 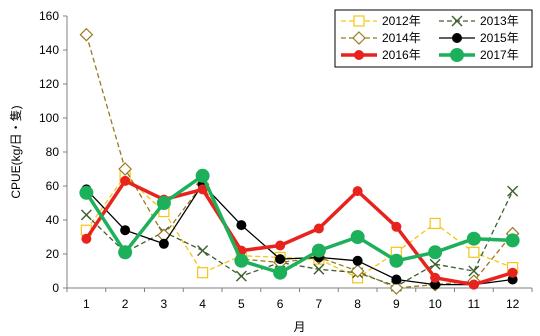 What do you see at coordinates (53, 220) in the screenshot?
I see `y-tick-label: 40` at bounding box center [53, 220].